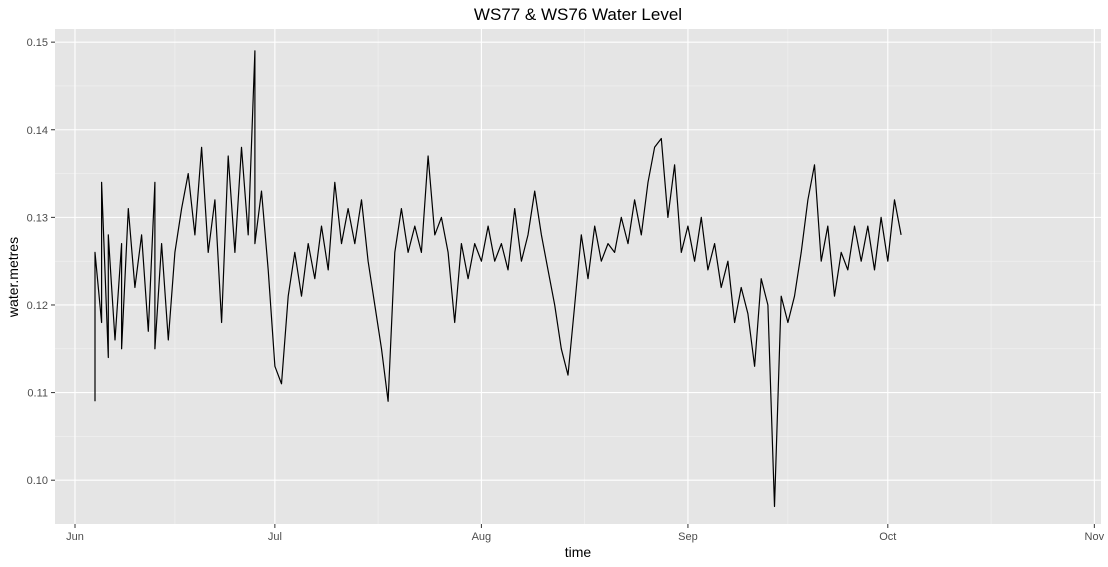  Describe the element at coordinates (41, 262) in the screenshot. I see `y-axis: 0.10 0.11 0.12 0.13 0.14 0.15` at that location.